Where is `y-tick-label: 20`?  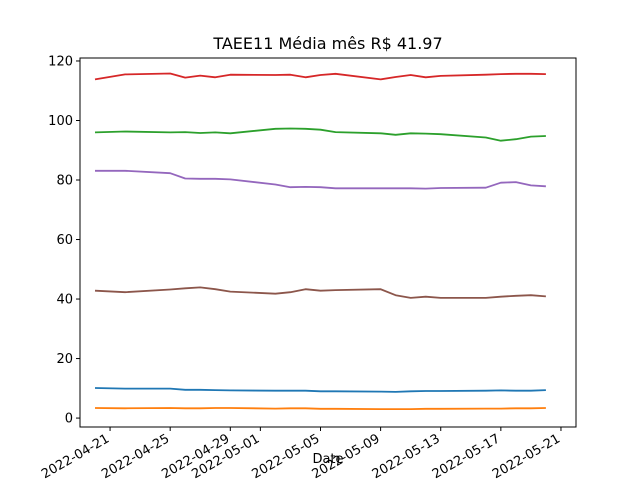
y-tick-label: 20 is located at coordinates (64, 359).